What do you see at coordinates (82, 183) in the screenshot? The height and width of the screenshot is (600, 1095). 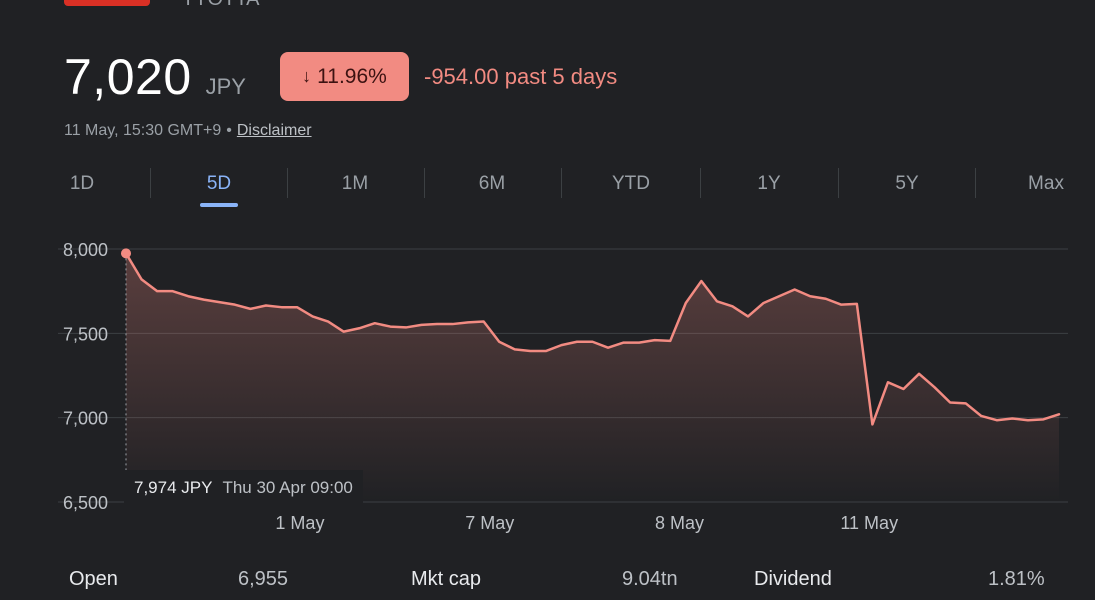 I see `tab-1d: 1D` at bounding box center [82, 183].